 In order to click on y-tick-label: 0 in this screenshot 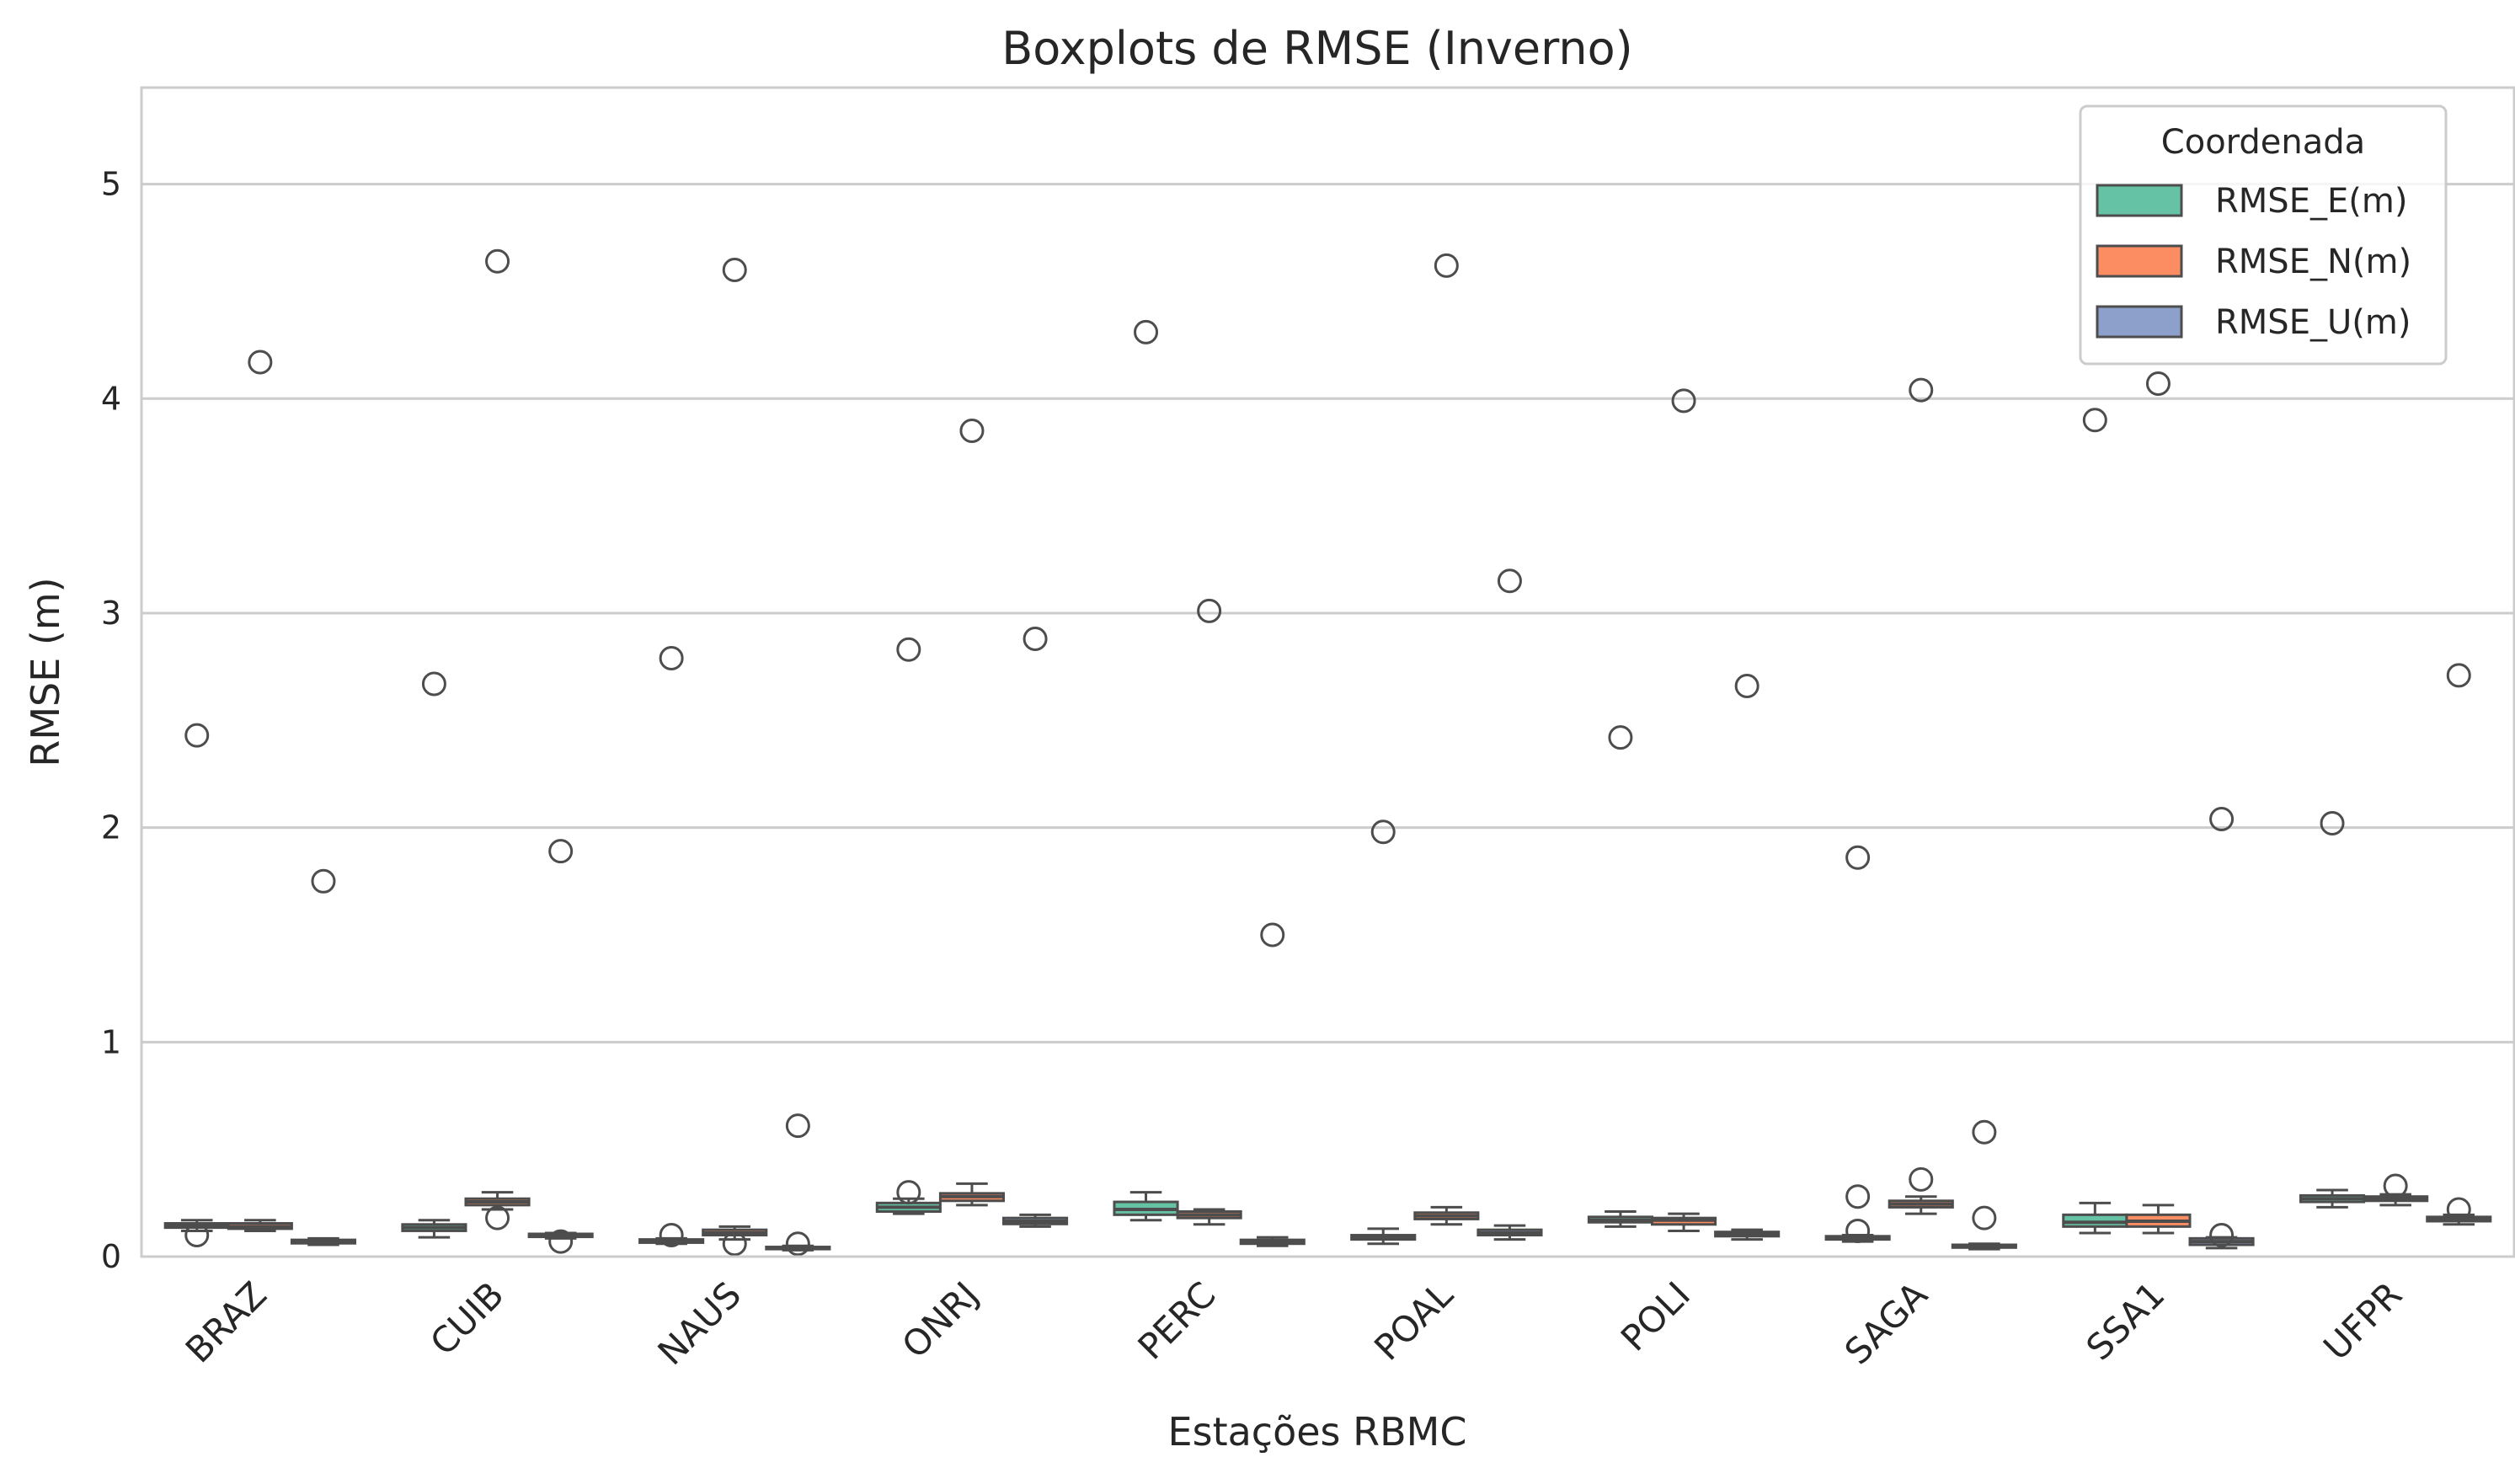, I will do `click(111, 1257)`.